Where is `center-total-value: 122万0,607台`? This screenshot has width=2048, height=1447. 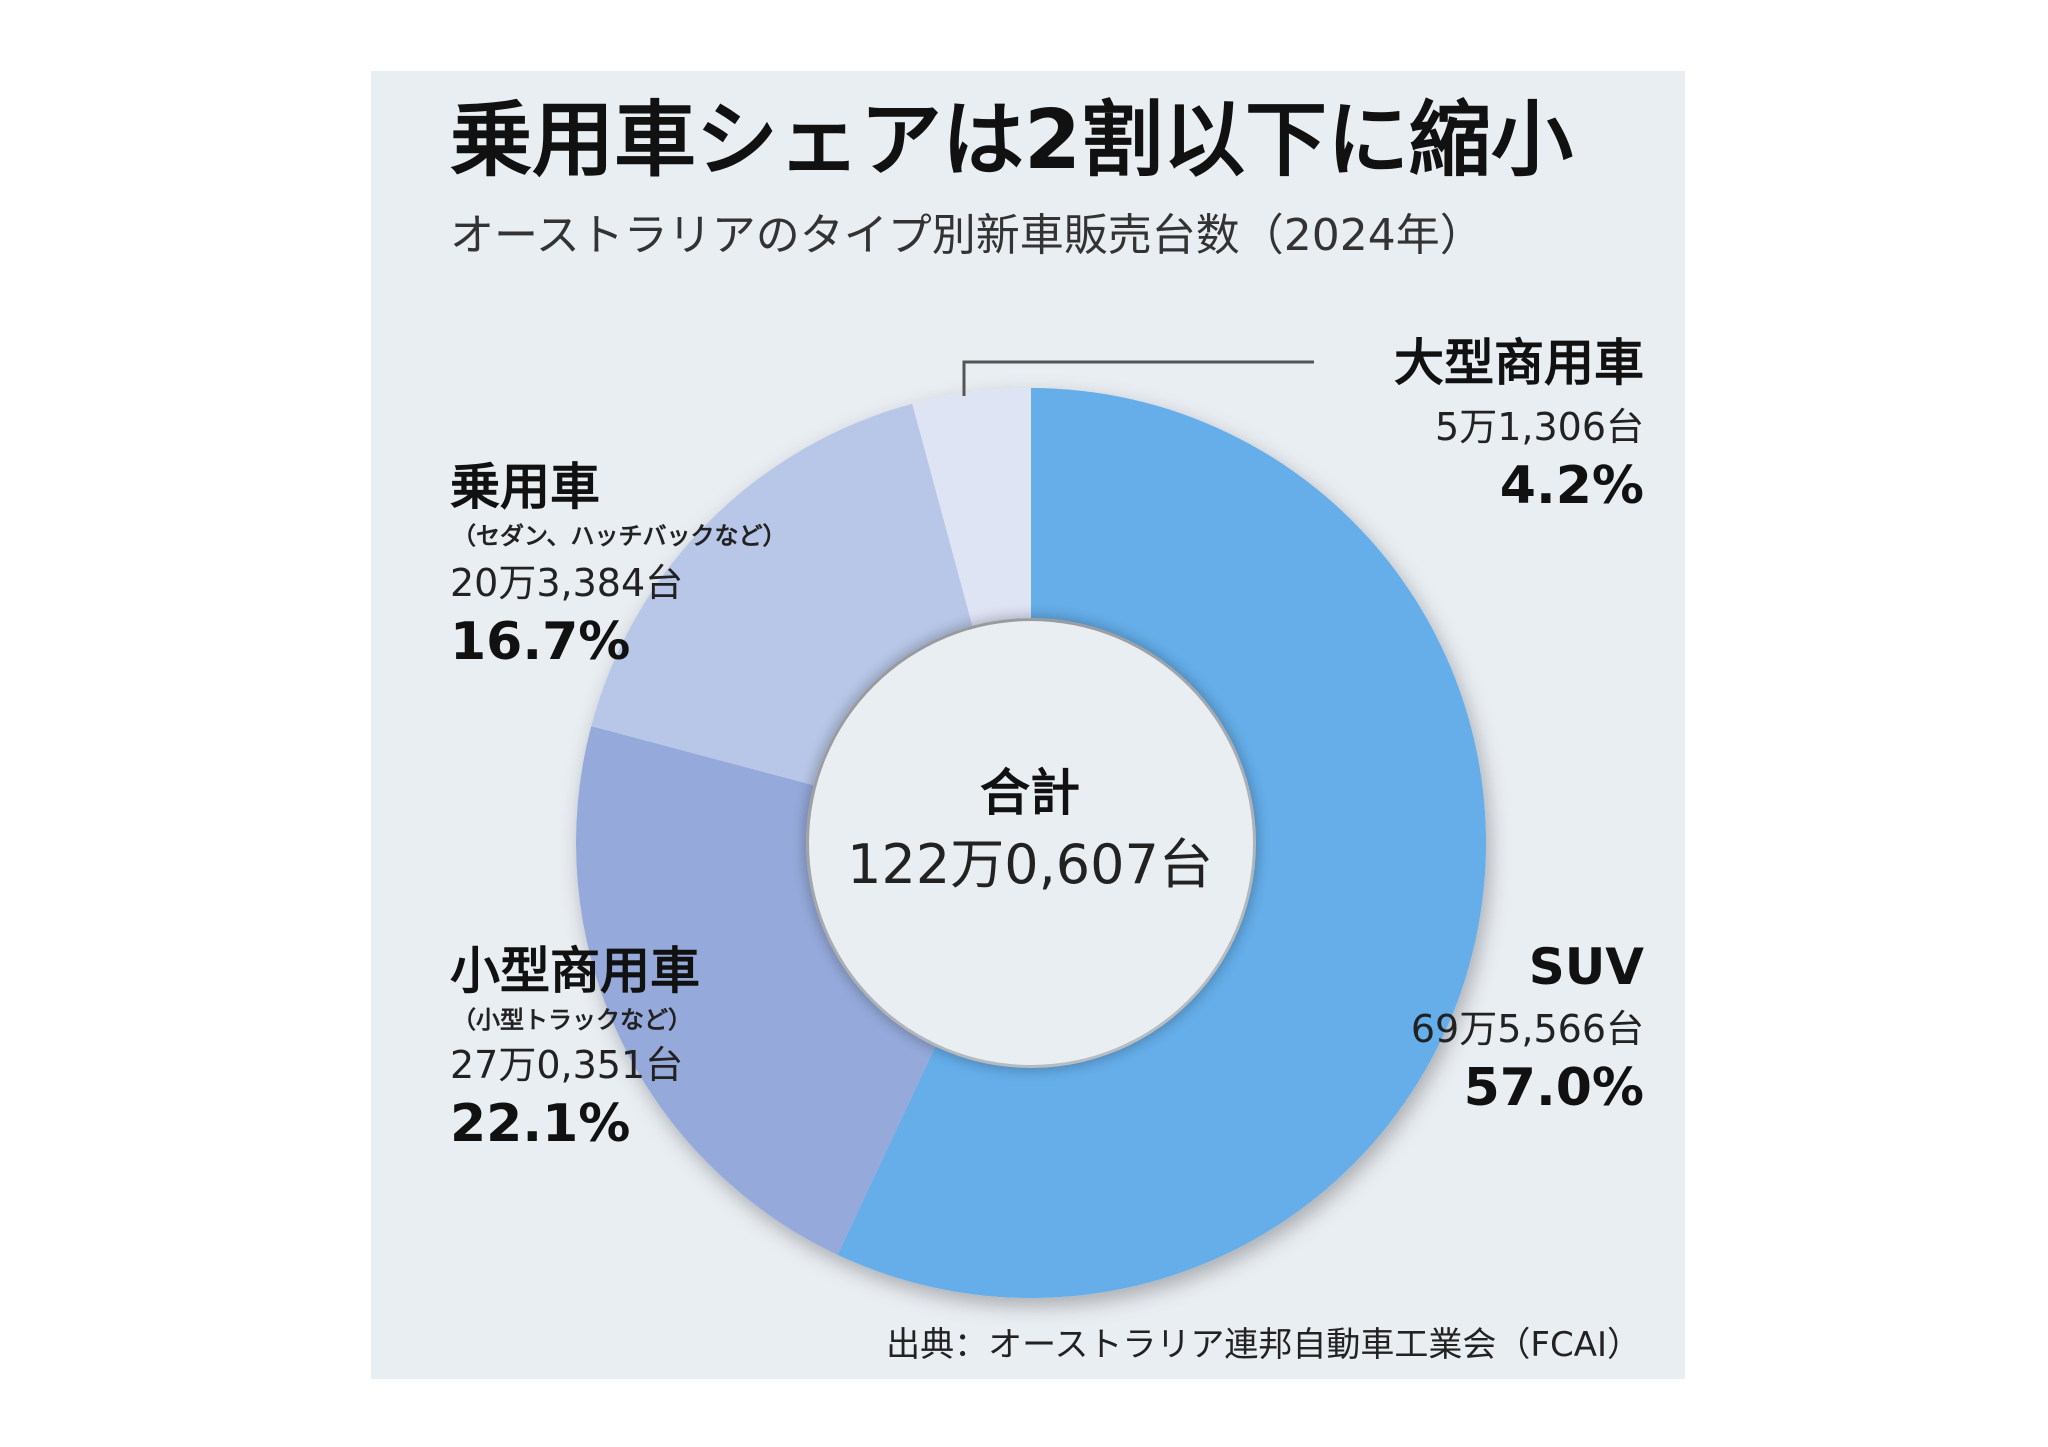
center-total-value: 122万0,607台 is located at coordinates (1030, 864).